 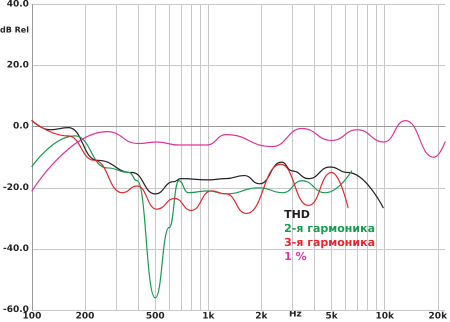 I want to click on x-tick-label: 2k, so click(x=262, y=317).